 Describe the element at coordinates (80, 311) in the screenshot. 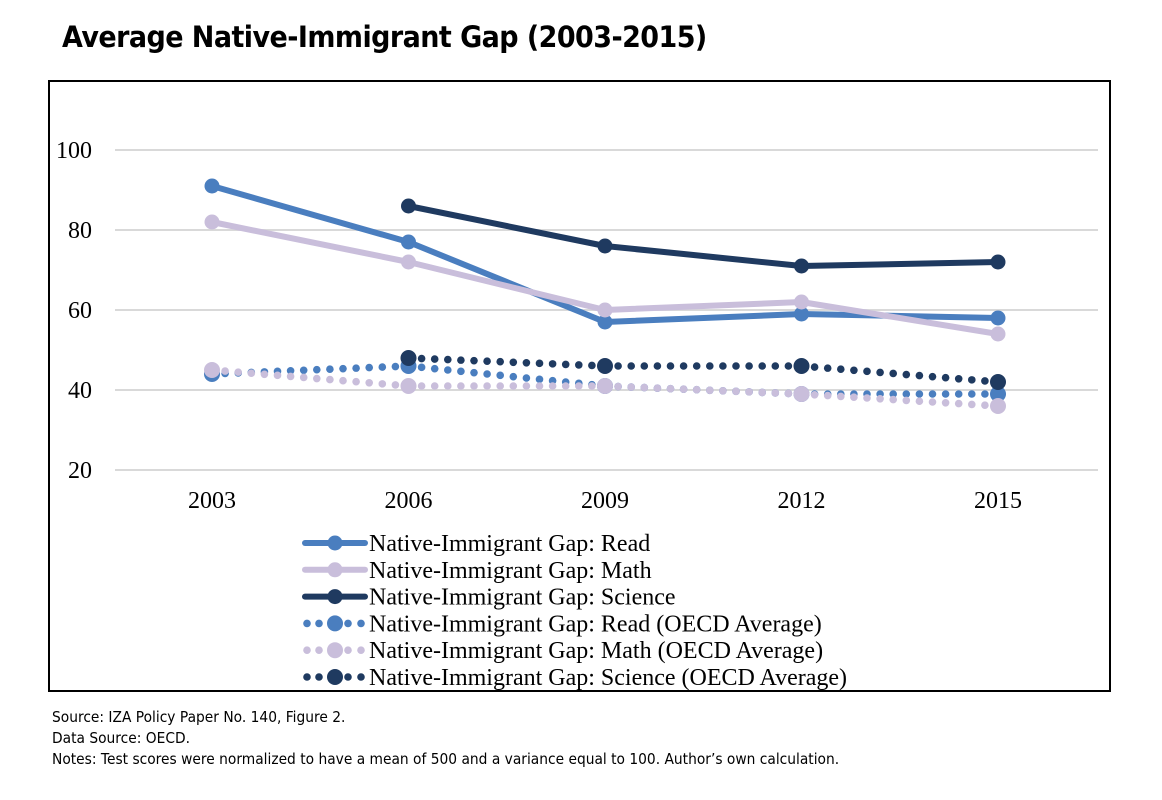

I see `y-tick-label: 60` at that location.